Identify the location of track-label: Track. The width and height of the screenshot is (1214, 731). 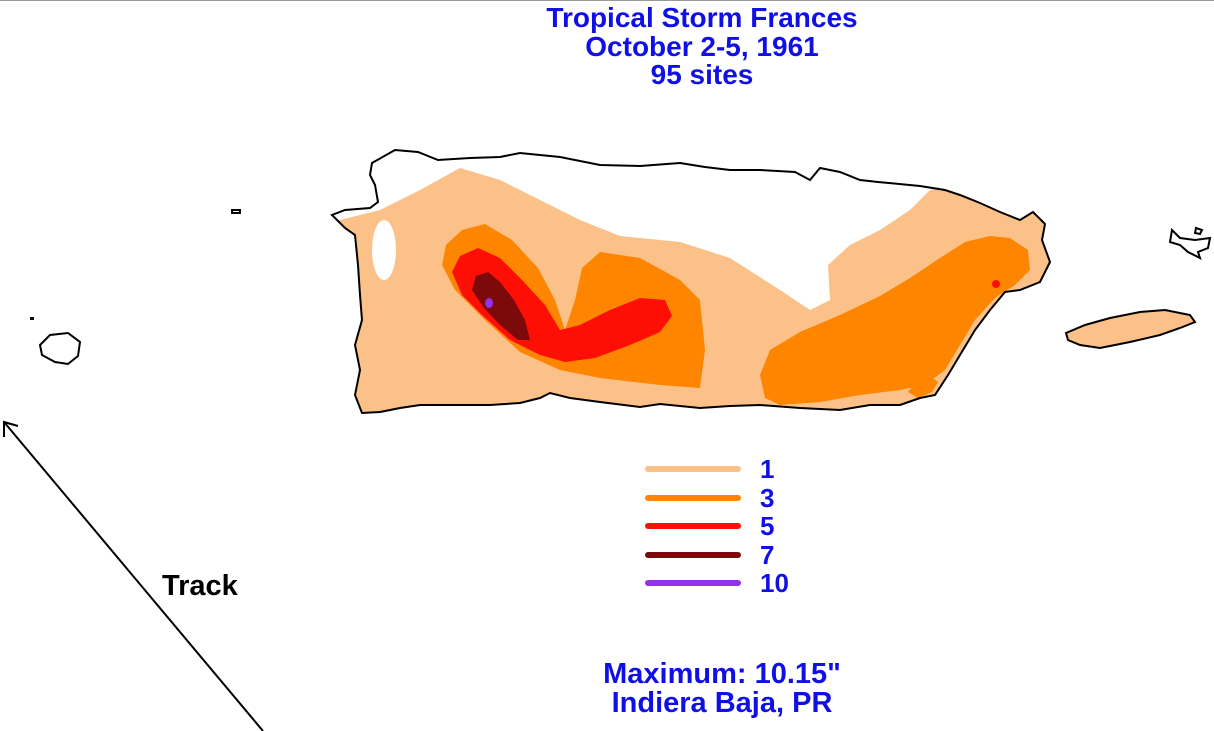
(200, 586).